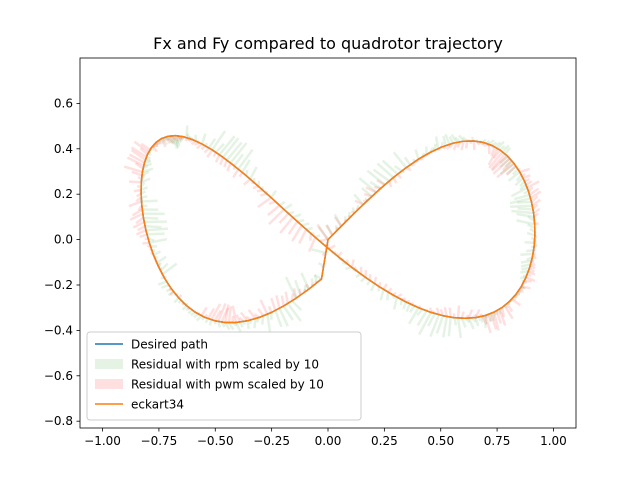  What do you see at coordinates (58, 285) in the screenshot?
I see `y-tick-label: −0.2` at bounding box center [58, 285].